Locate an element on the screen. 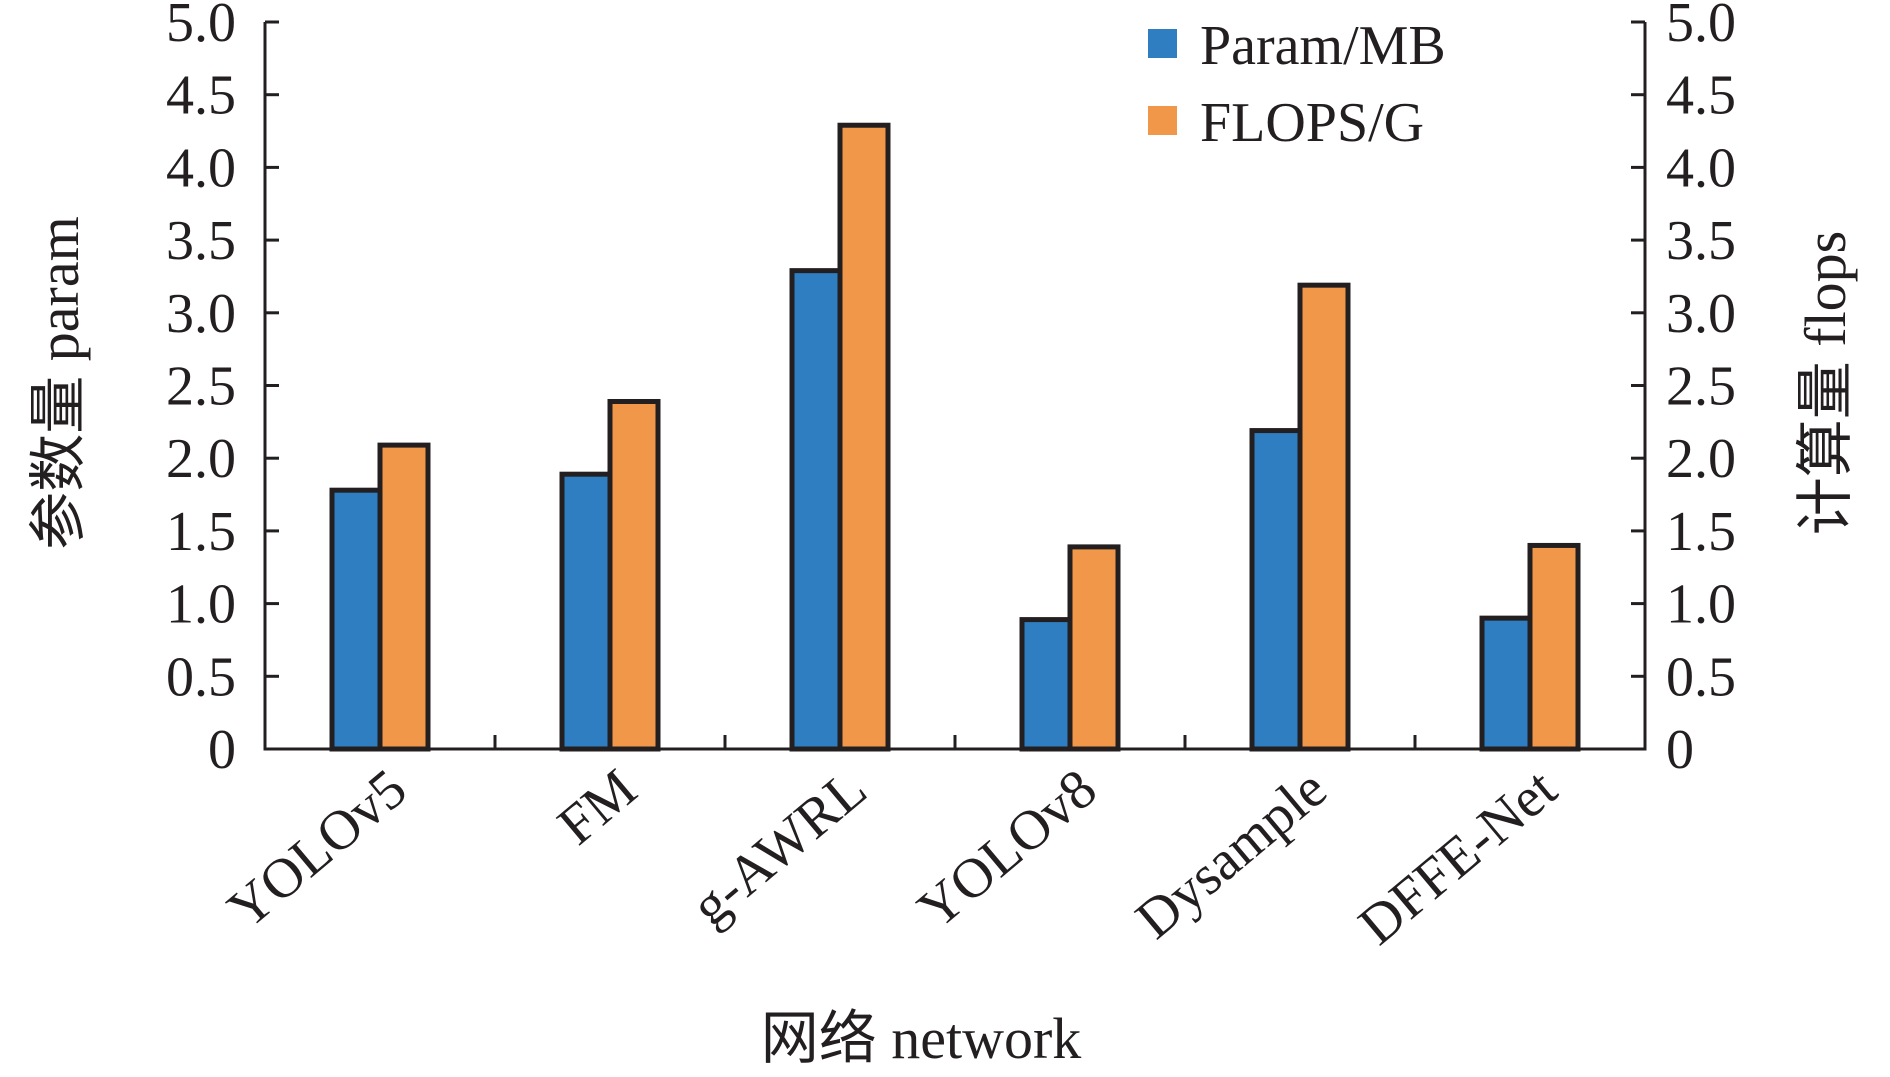  bar-param-dysample is located at coordinates (1276, 590).